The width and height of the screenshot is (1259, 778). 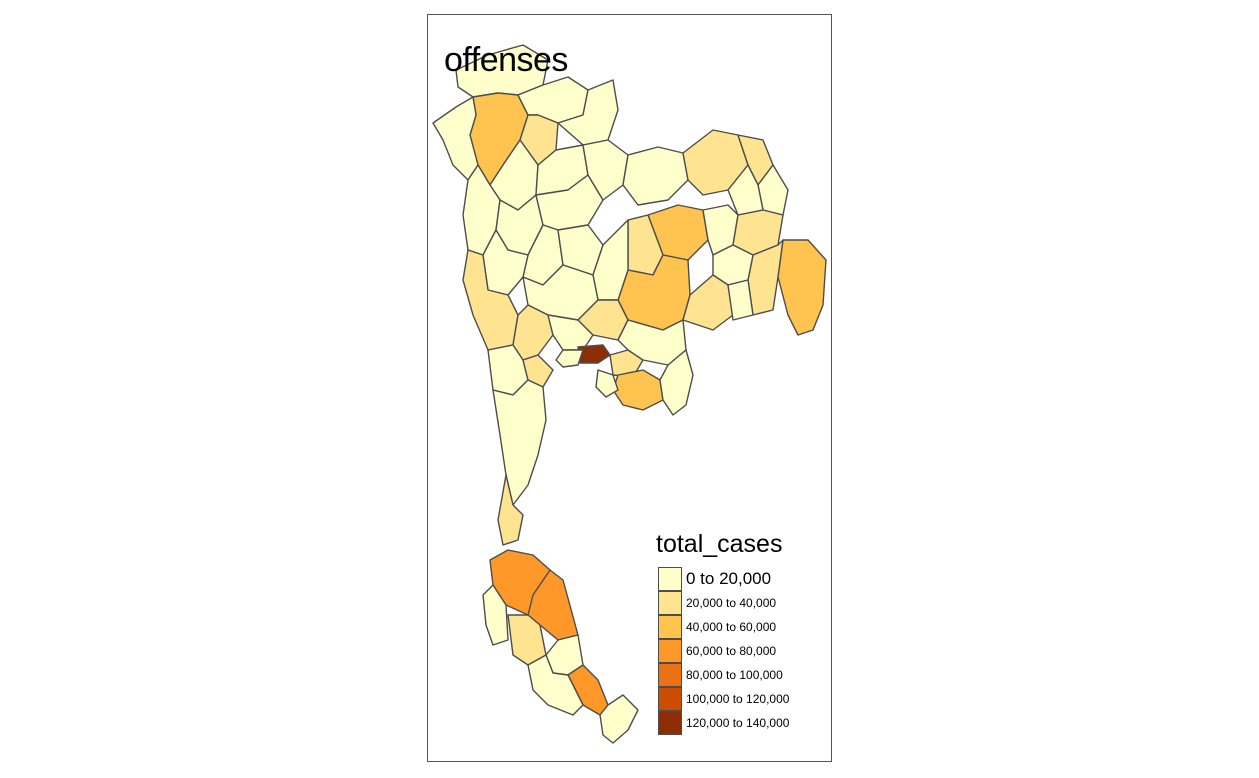 What do you see at coordinates (729, 578) in the screenshot?
I see `legend-label: 0 to 20,000` at bounding box center [729, 578].